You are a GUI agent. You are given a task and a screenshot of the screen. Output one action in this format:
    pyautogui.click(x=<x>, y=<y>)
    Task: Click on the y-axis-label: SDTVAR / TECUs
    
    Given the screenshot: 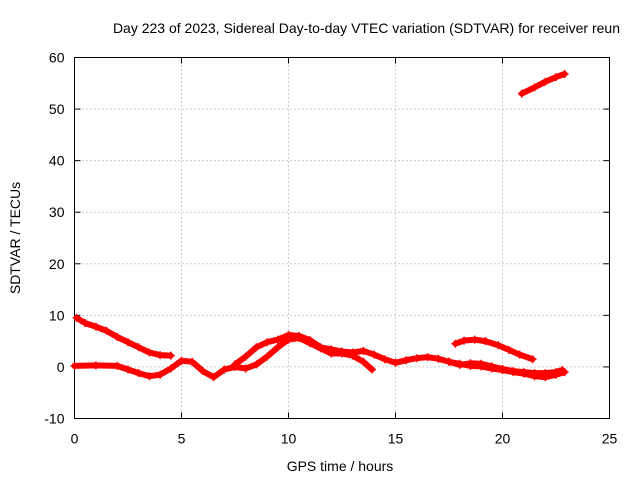 What is the action you would take?
    pyautogui.click(x=15, y=238)
    